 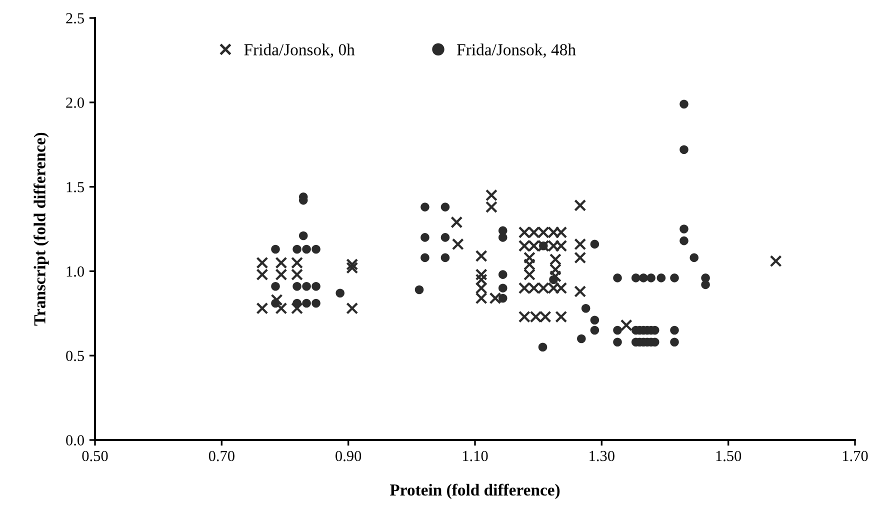 I want to click on y-tick-label: 1.5, so click(x=75, y=187).